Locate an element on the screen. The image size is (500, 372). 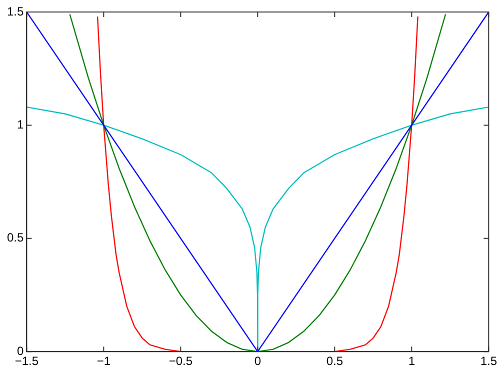
x-tick-label: 0.5 is located at coordinates (335, 361).